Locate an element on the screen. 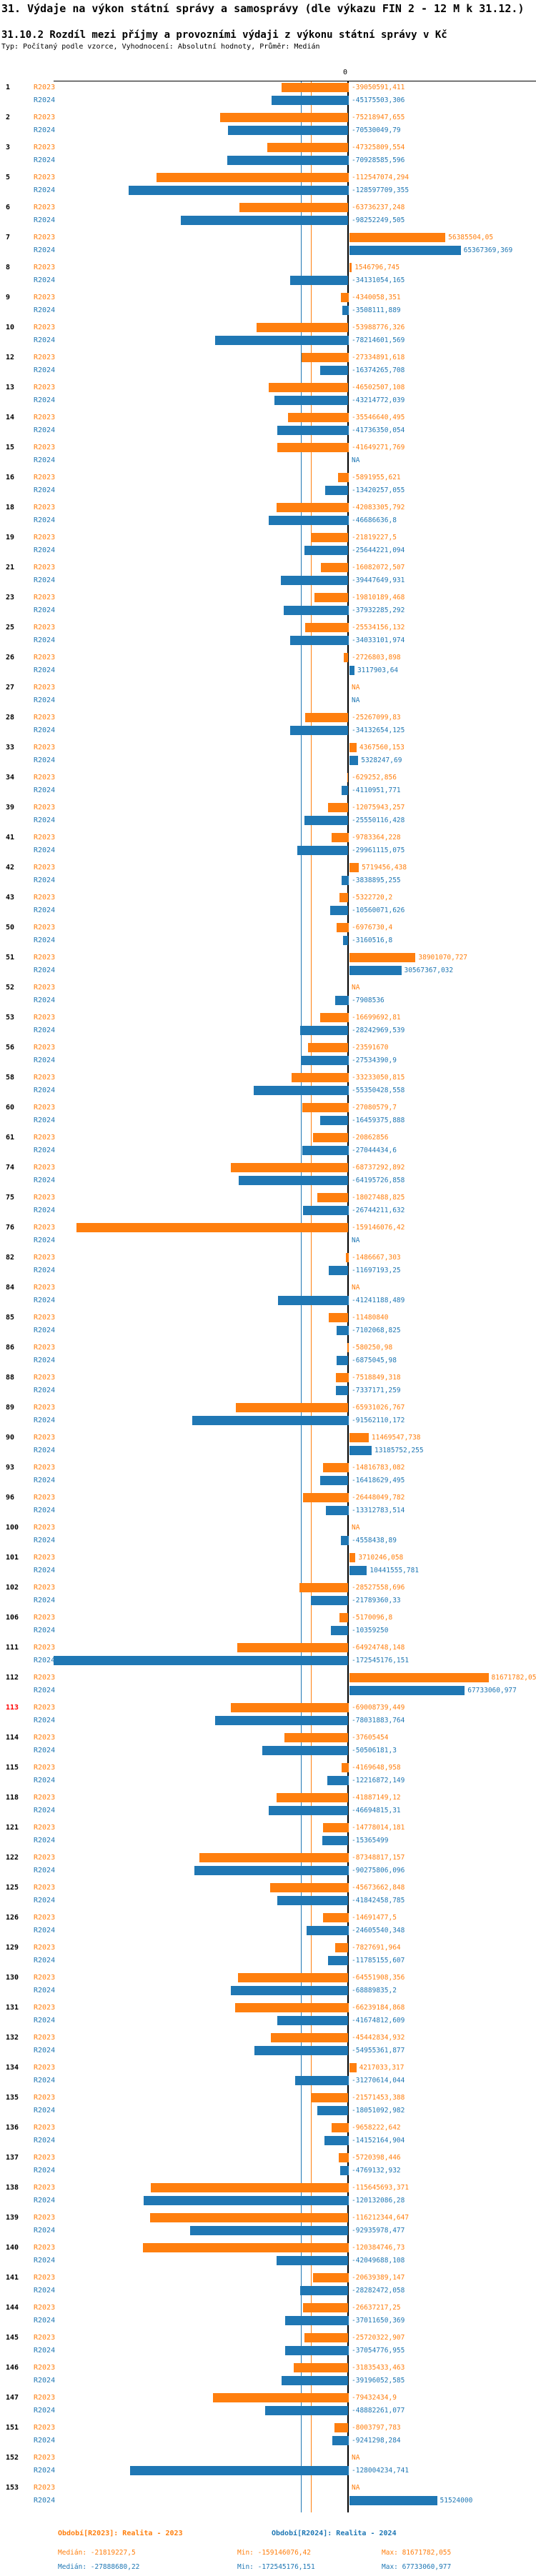 Image resolution: width=536 pixels, height=2576 pixels. value-label-r2023: -64551908,356 is located at coordinates (379, 1978).